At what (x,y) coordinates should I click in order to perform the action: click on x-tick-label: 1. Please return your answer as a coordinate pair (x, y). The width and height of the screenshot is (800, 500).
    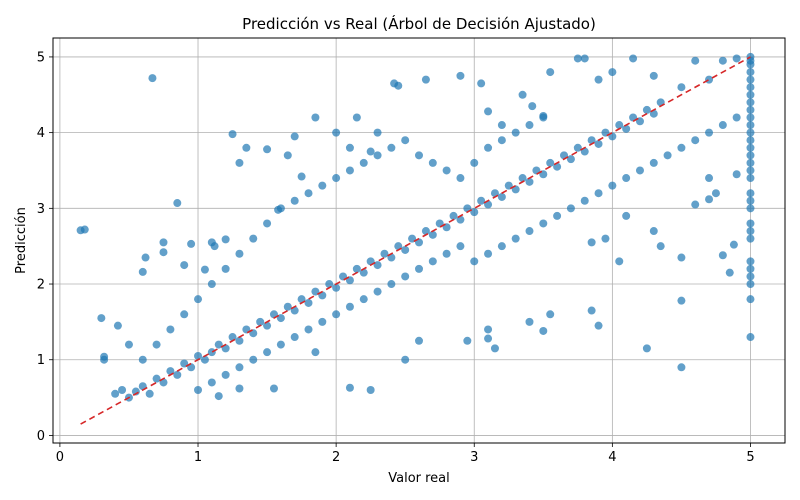
    Looking at the image, I should click on (198, 457).